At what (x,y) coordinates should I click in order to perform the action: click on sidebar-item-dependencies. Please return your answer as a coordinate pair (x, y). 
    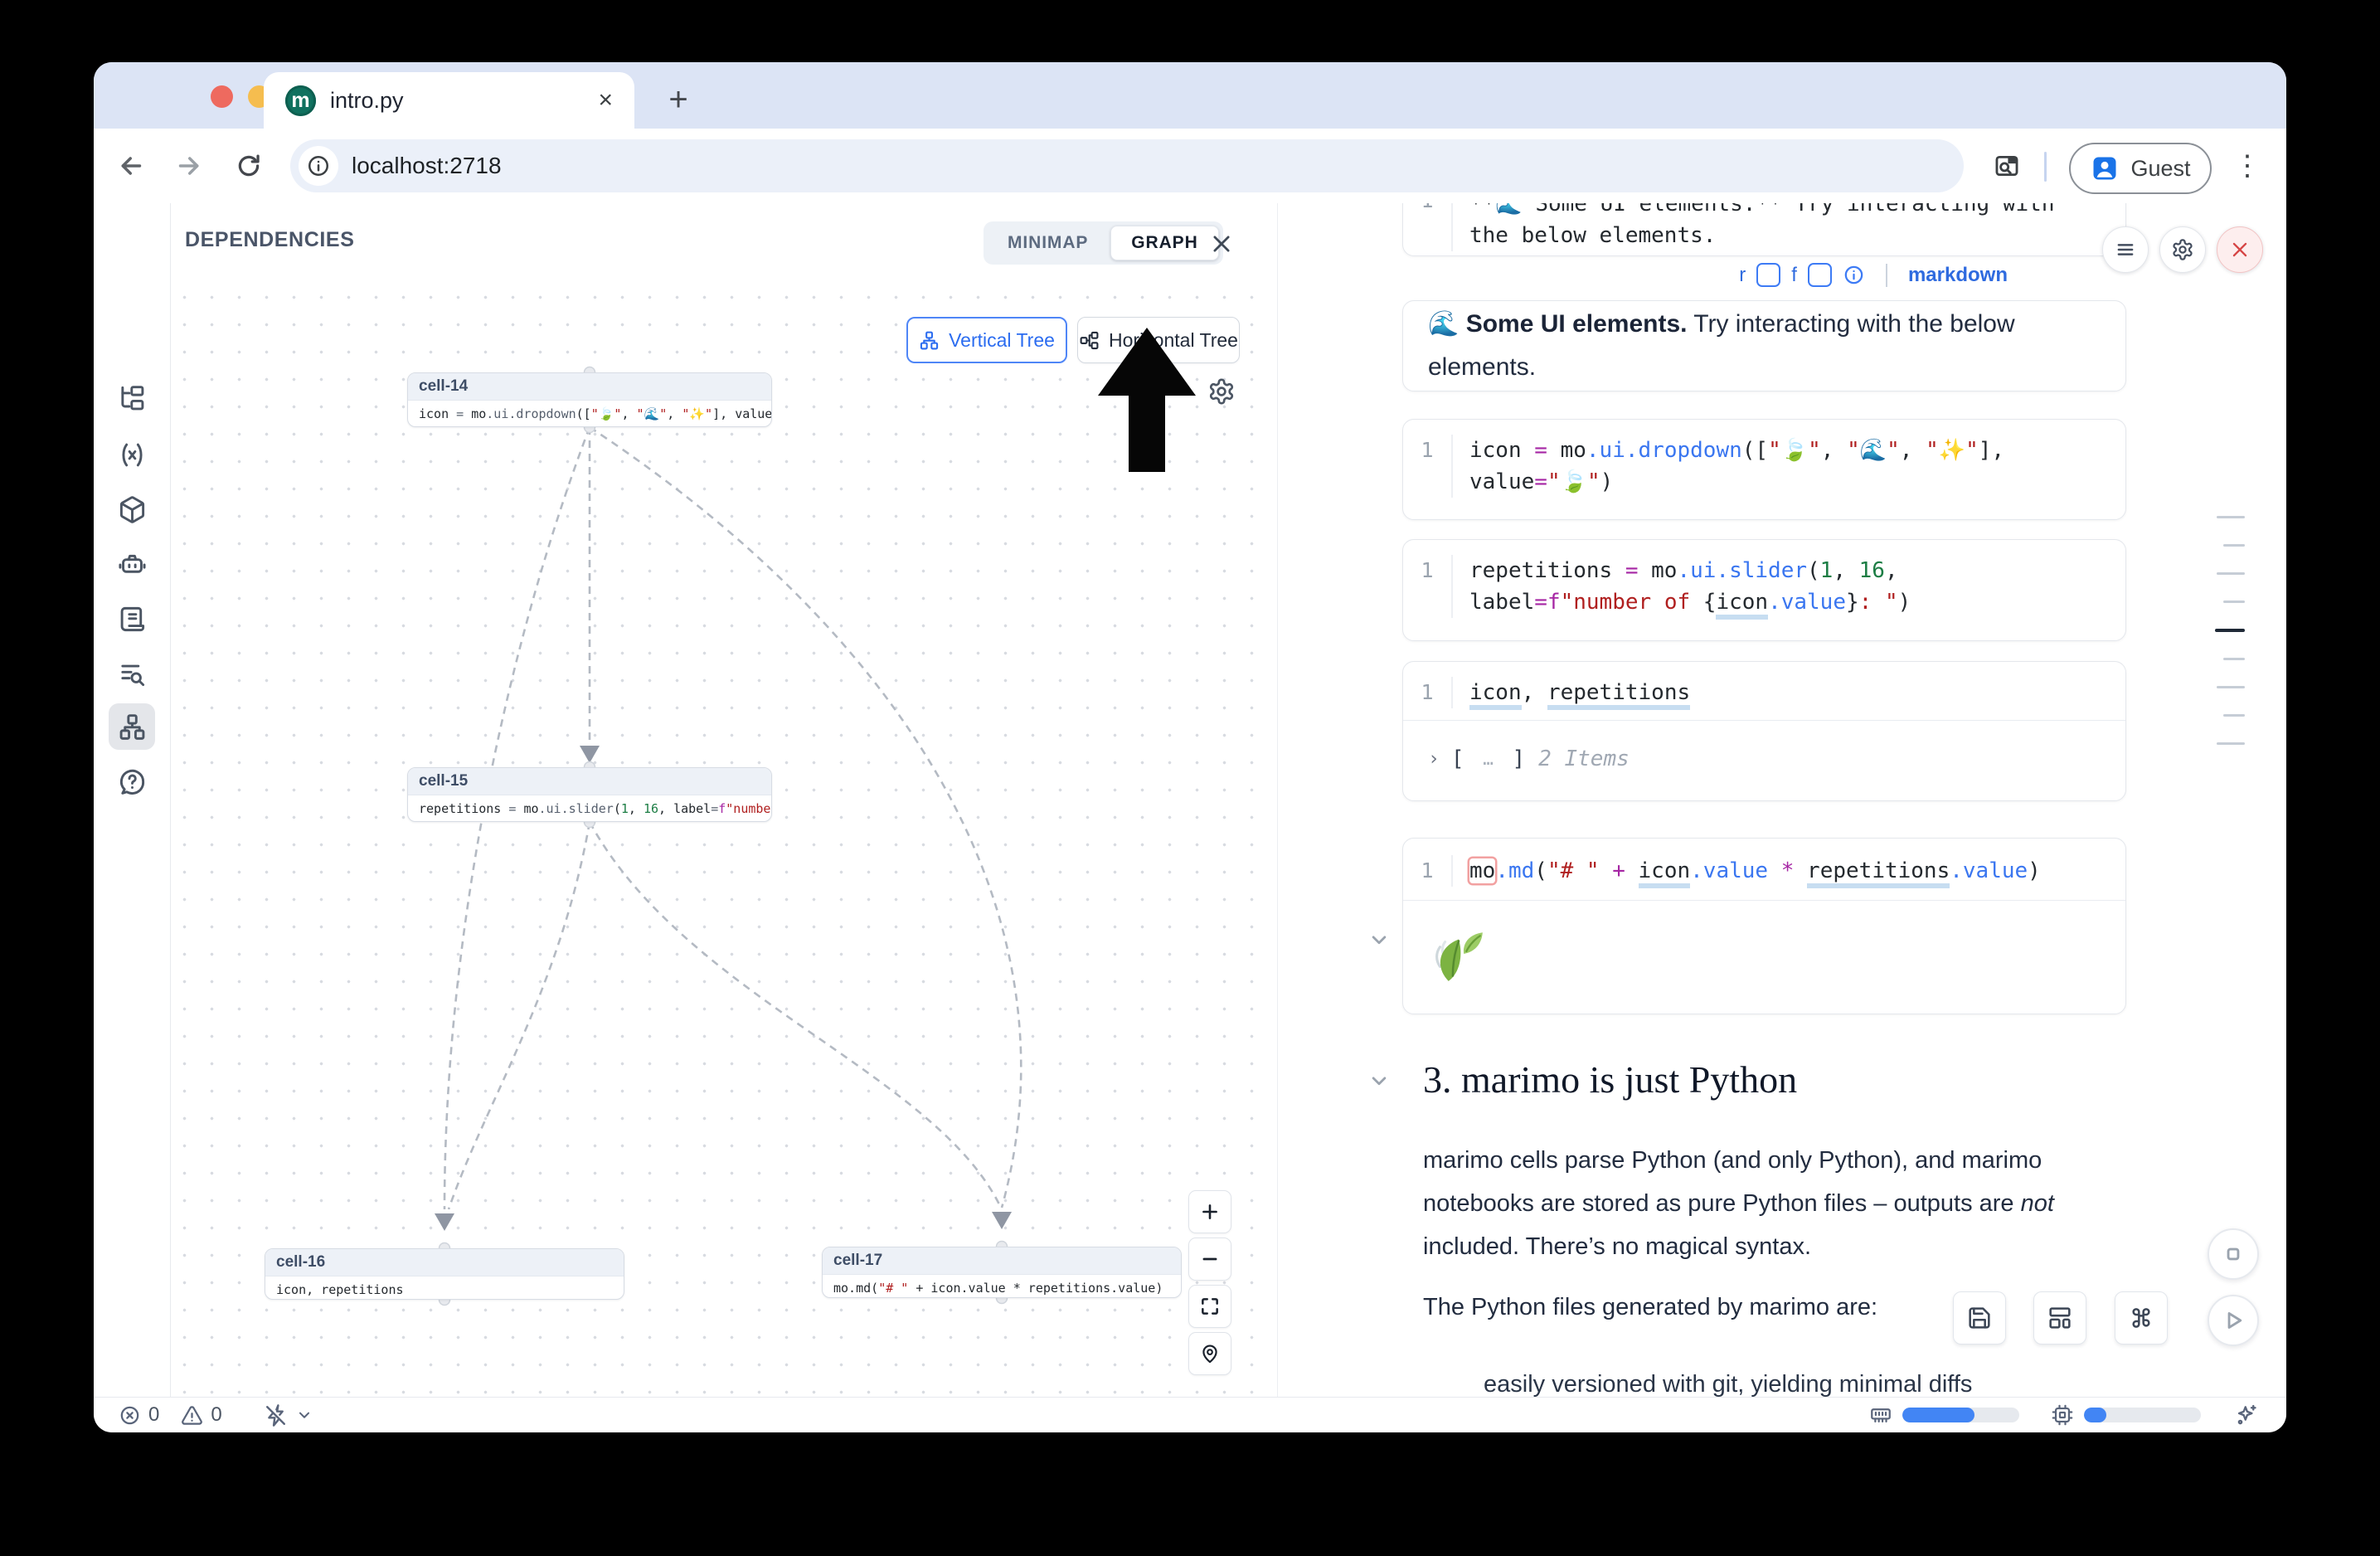
    Looking at the image, I should click on (132, 727).